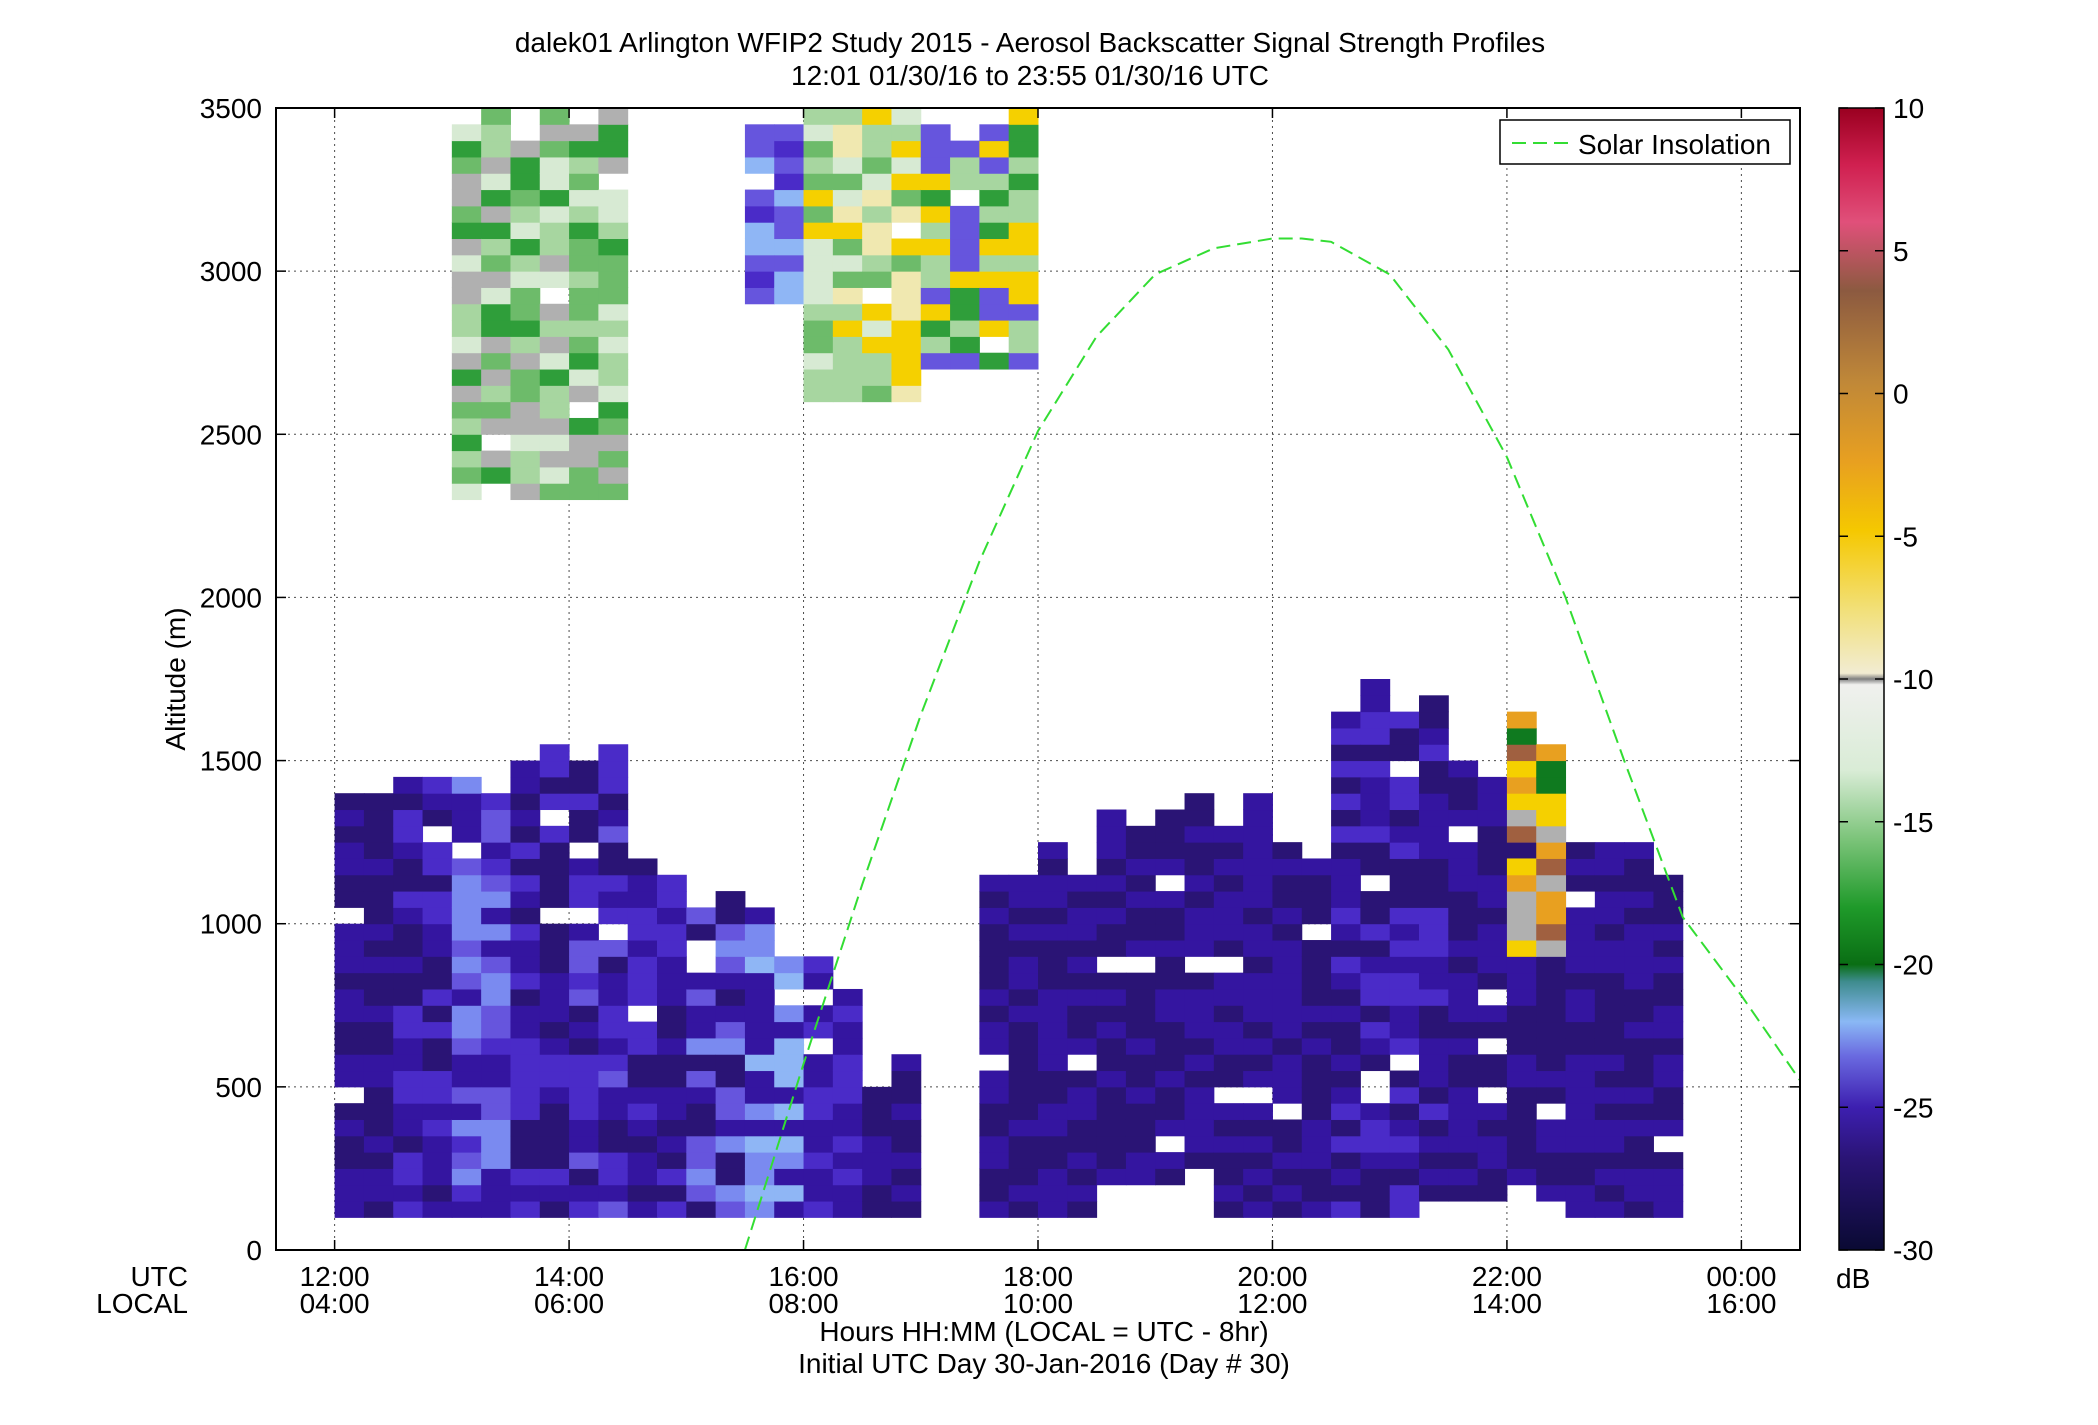  What do you see at coordinates (1905, 536) in the screenshot?
I see `colorbar-tick-label: -5` at bounding box center [1905, 536].